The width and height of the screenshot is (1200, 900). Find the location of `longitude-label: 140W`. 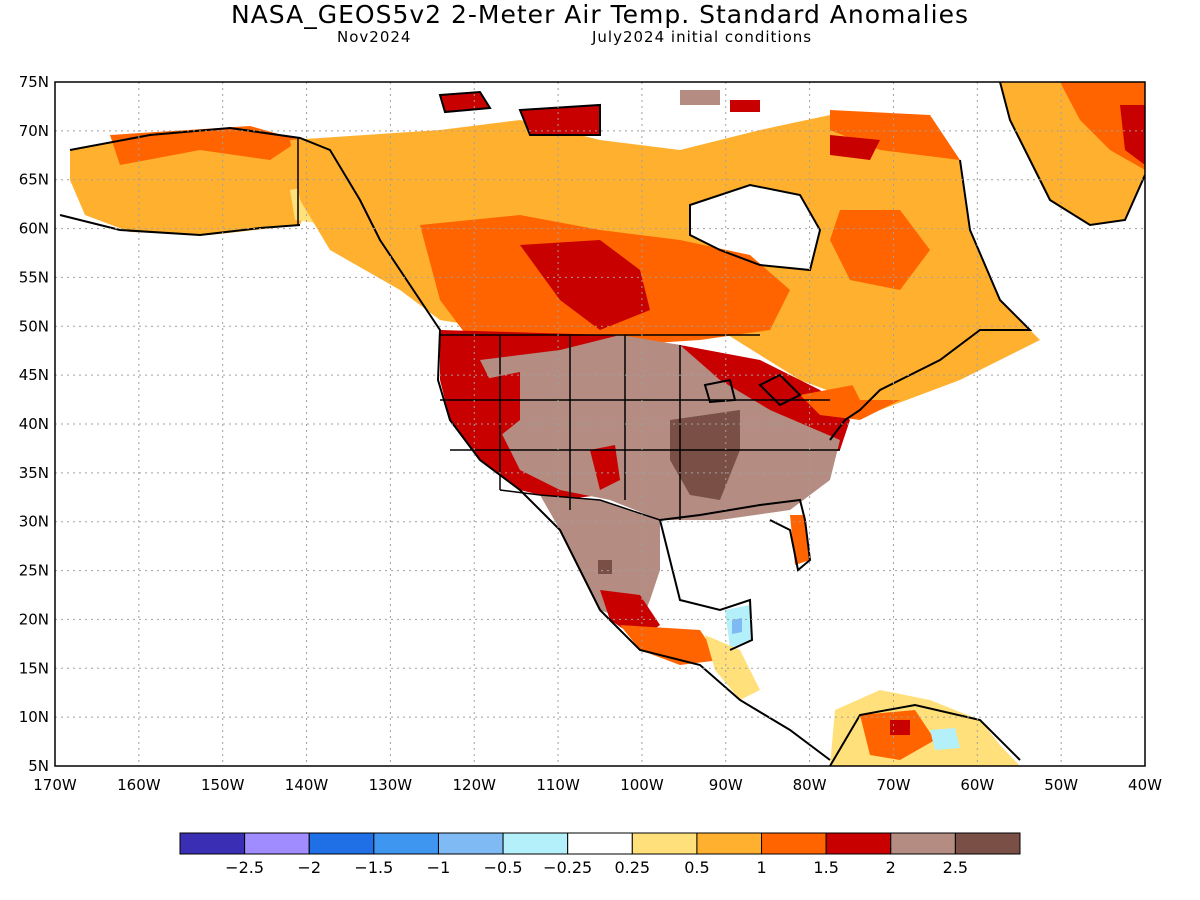

longitude-label: 140W is located at coordinates (307, 785).